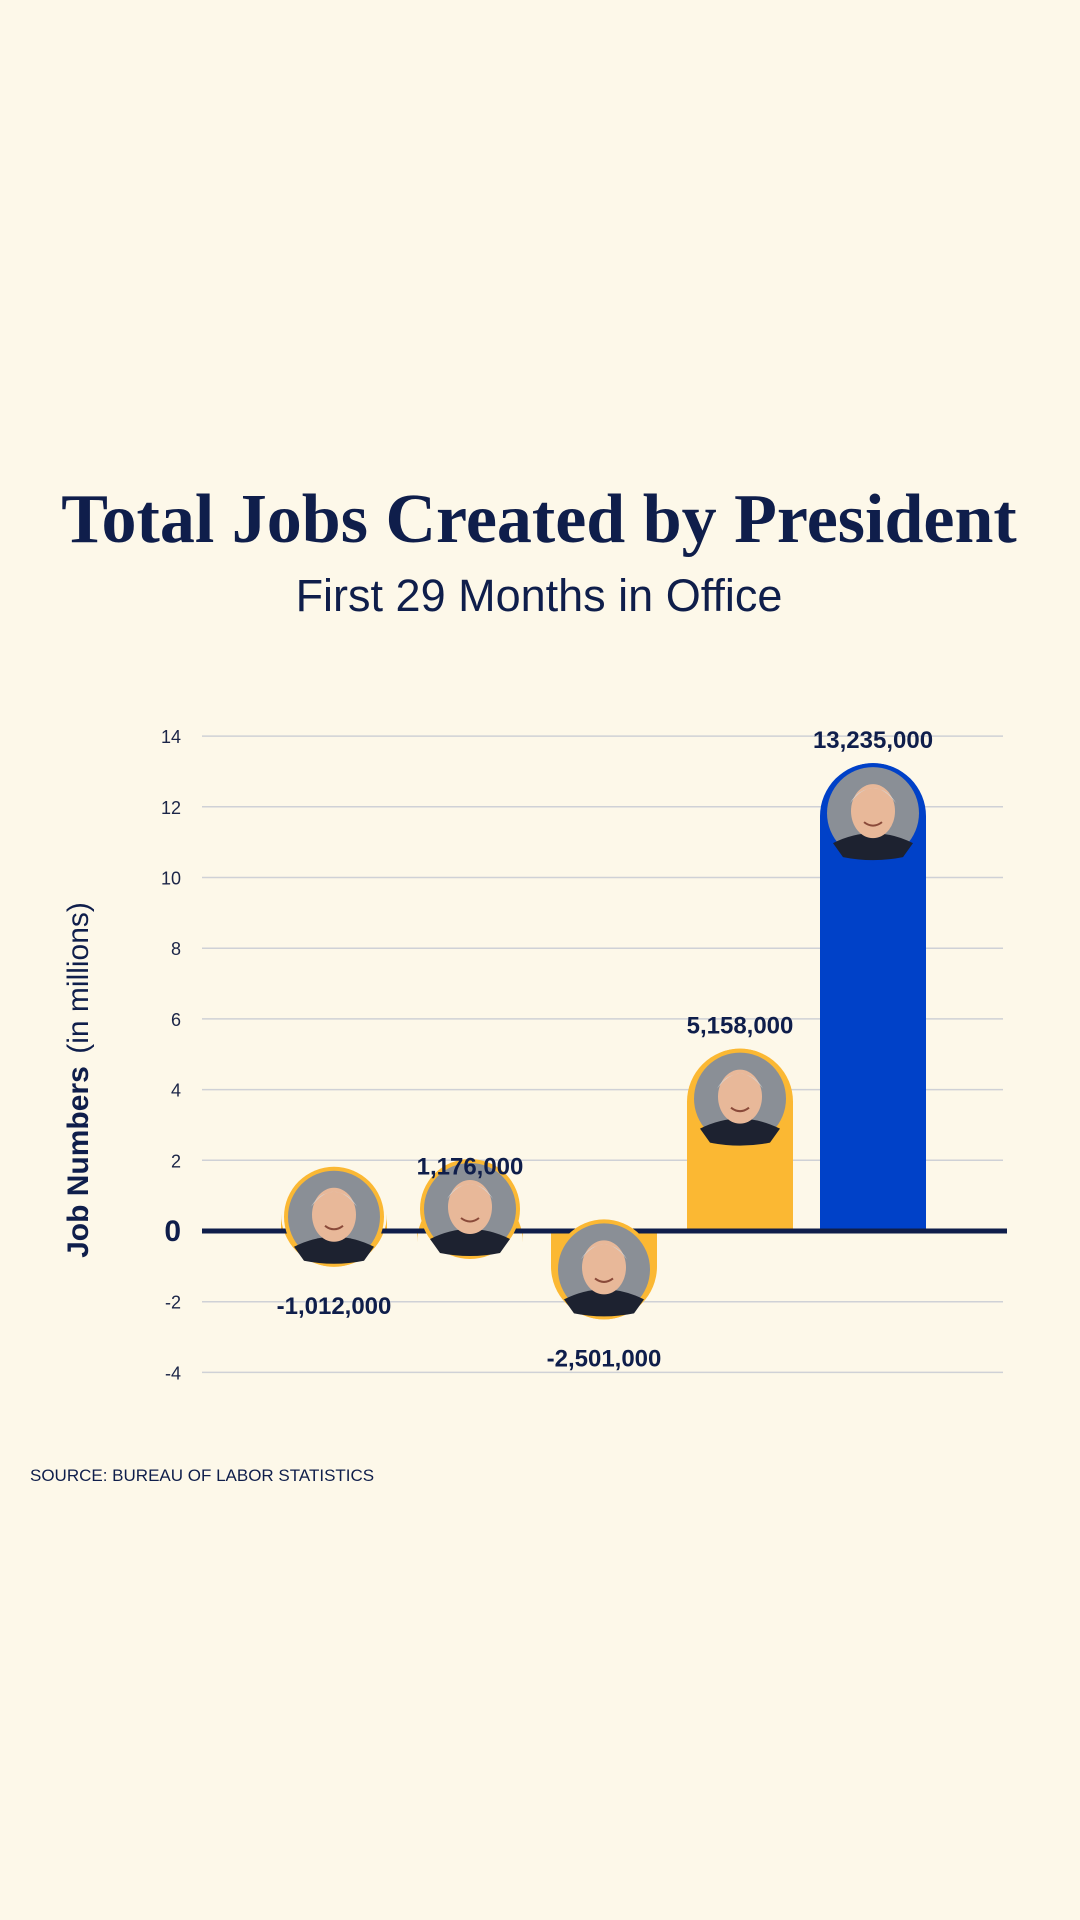 This screenshot has width=1080, height=1920. I want to click on y-tick-label: 10, so click(171, 879).